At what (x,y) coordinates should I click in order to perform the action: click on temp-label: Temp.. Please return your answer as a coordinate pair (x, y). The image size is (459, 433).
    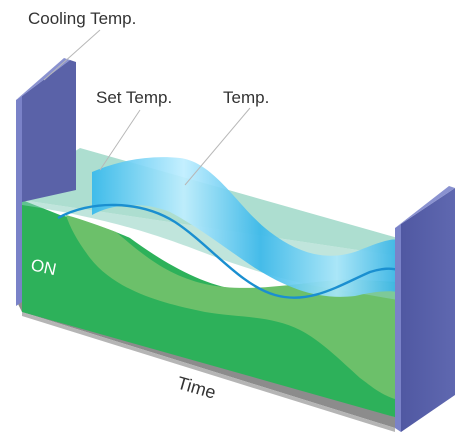
    Looking at the image, I should click on (246, 97).